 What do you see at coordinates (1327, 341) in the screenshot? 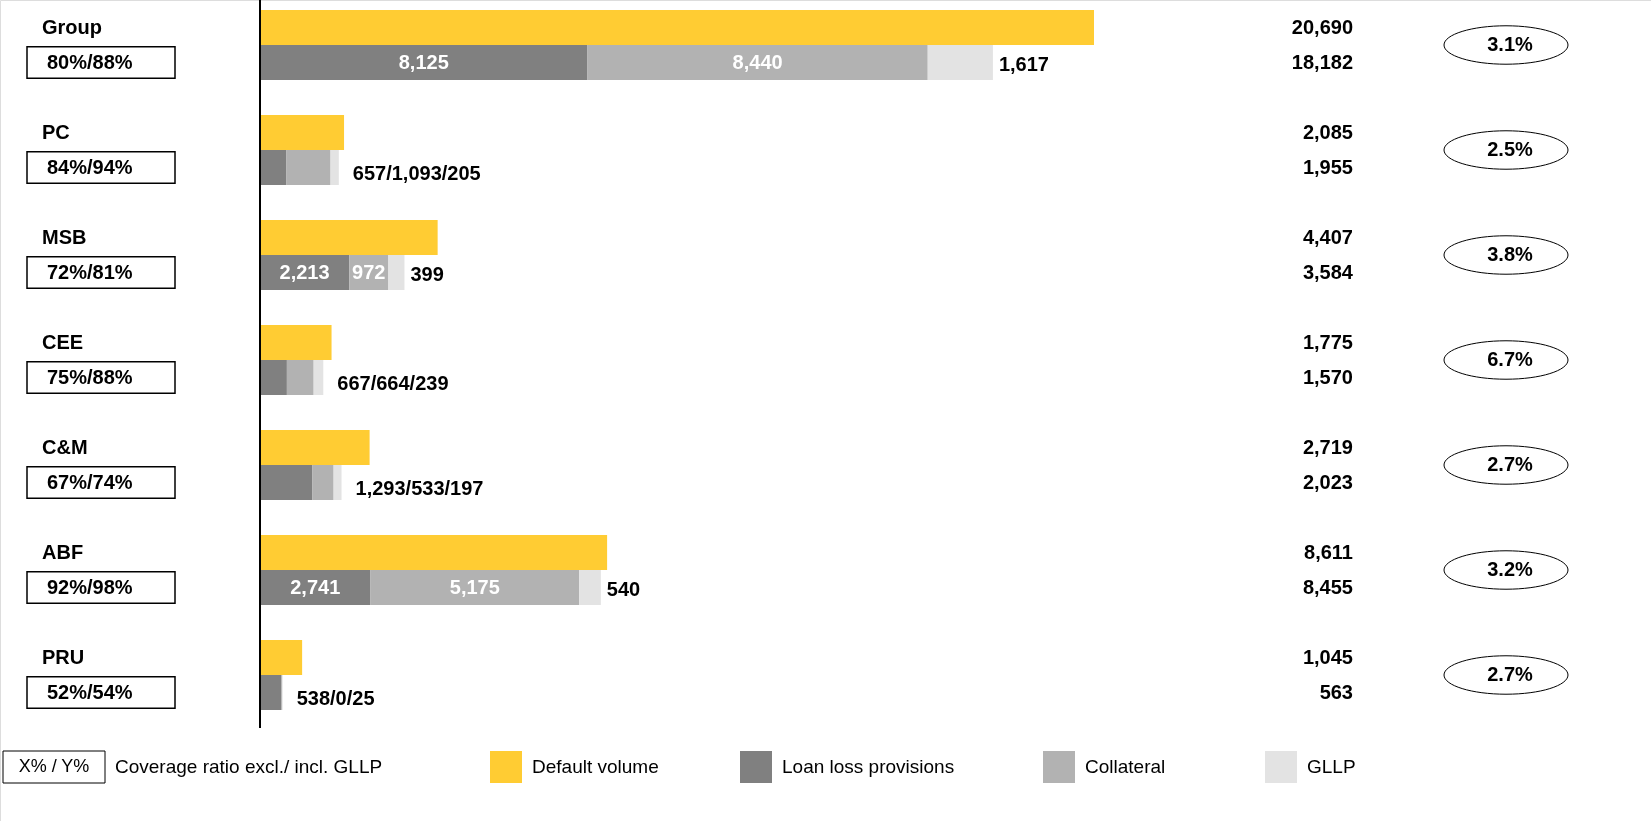
I see `text: 1,775` at bounding box center [1327, 341].